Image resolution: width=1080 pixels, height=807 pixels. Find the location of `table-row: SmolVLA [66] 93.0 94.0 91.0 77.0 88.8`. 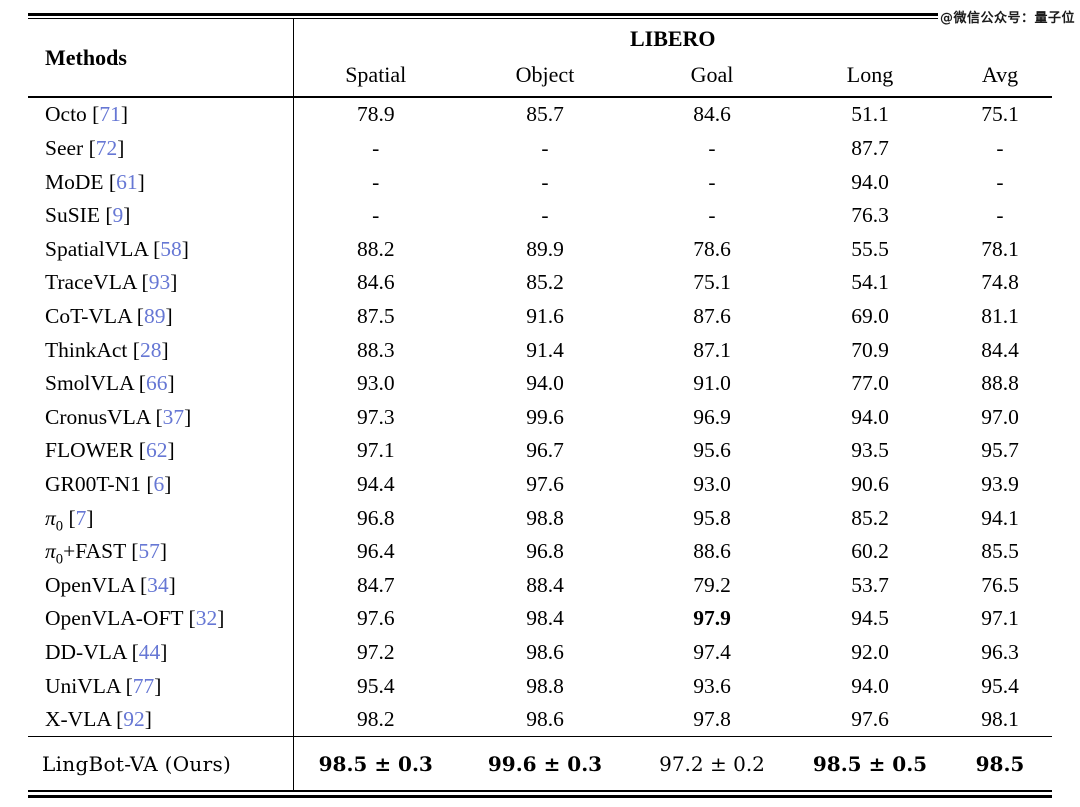

table-row: SmolVLA [66] 93.0 94.0 91.0 77.0 88.8 is located at coordinates (540, 383).